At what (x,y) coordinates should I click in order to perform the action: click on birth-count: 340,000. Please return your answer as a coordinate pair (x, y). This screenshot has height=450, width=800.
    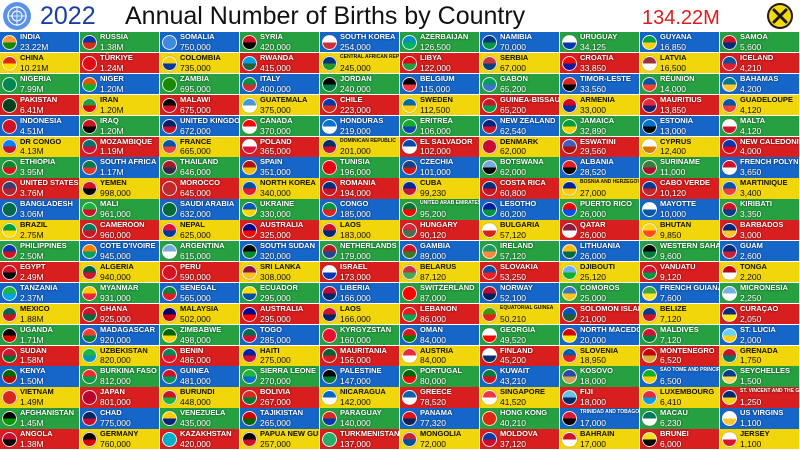
    Looking at the image, I should click on (275, 193).